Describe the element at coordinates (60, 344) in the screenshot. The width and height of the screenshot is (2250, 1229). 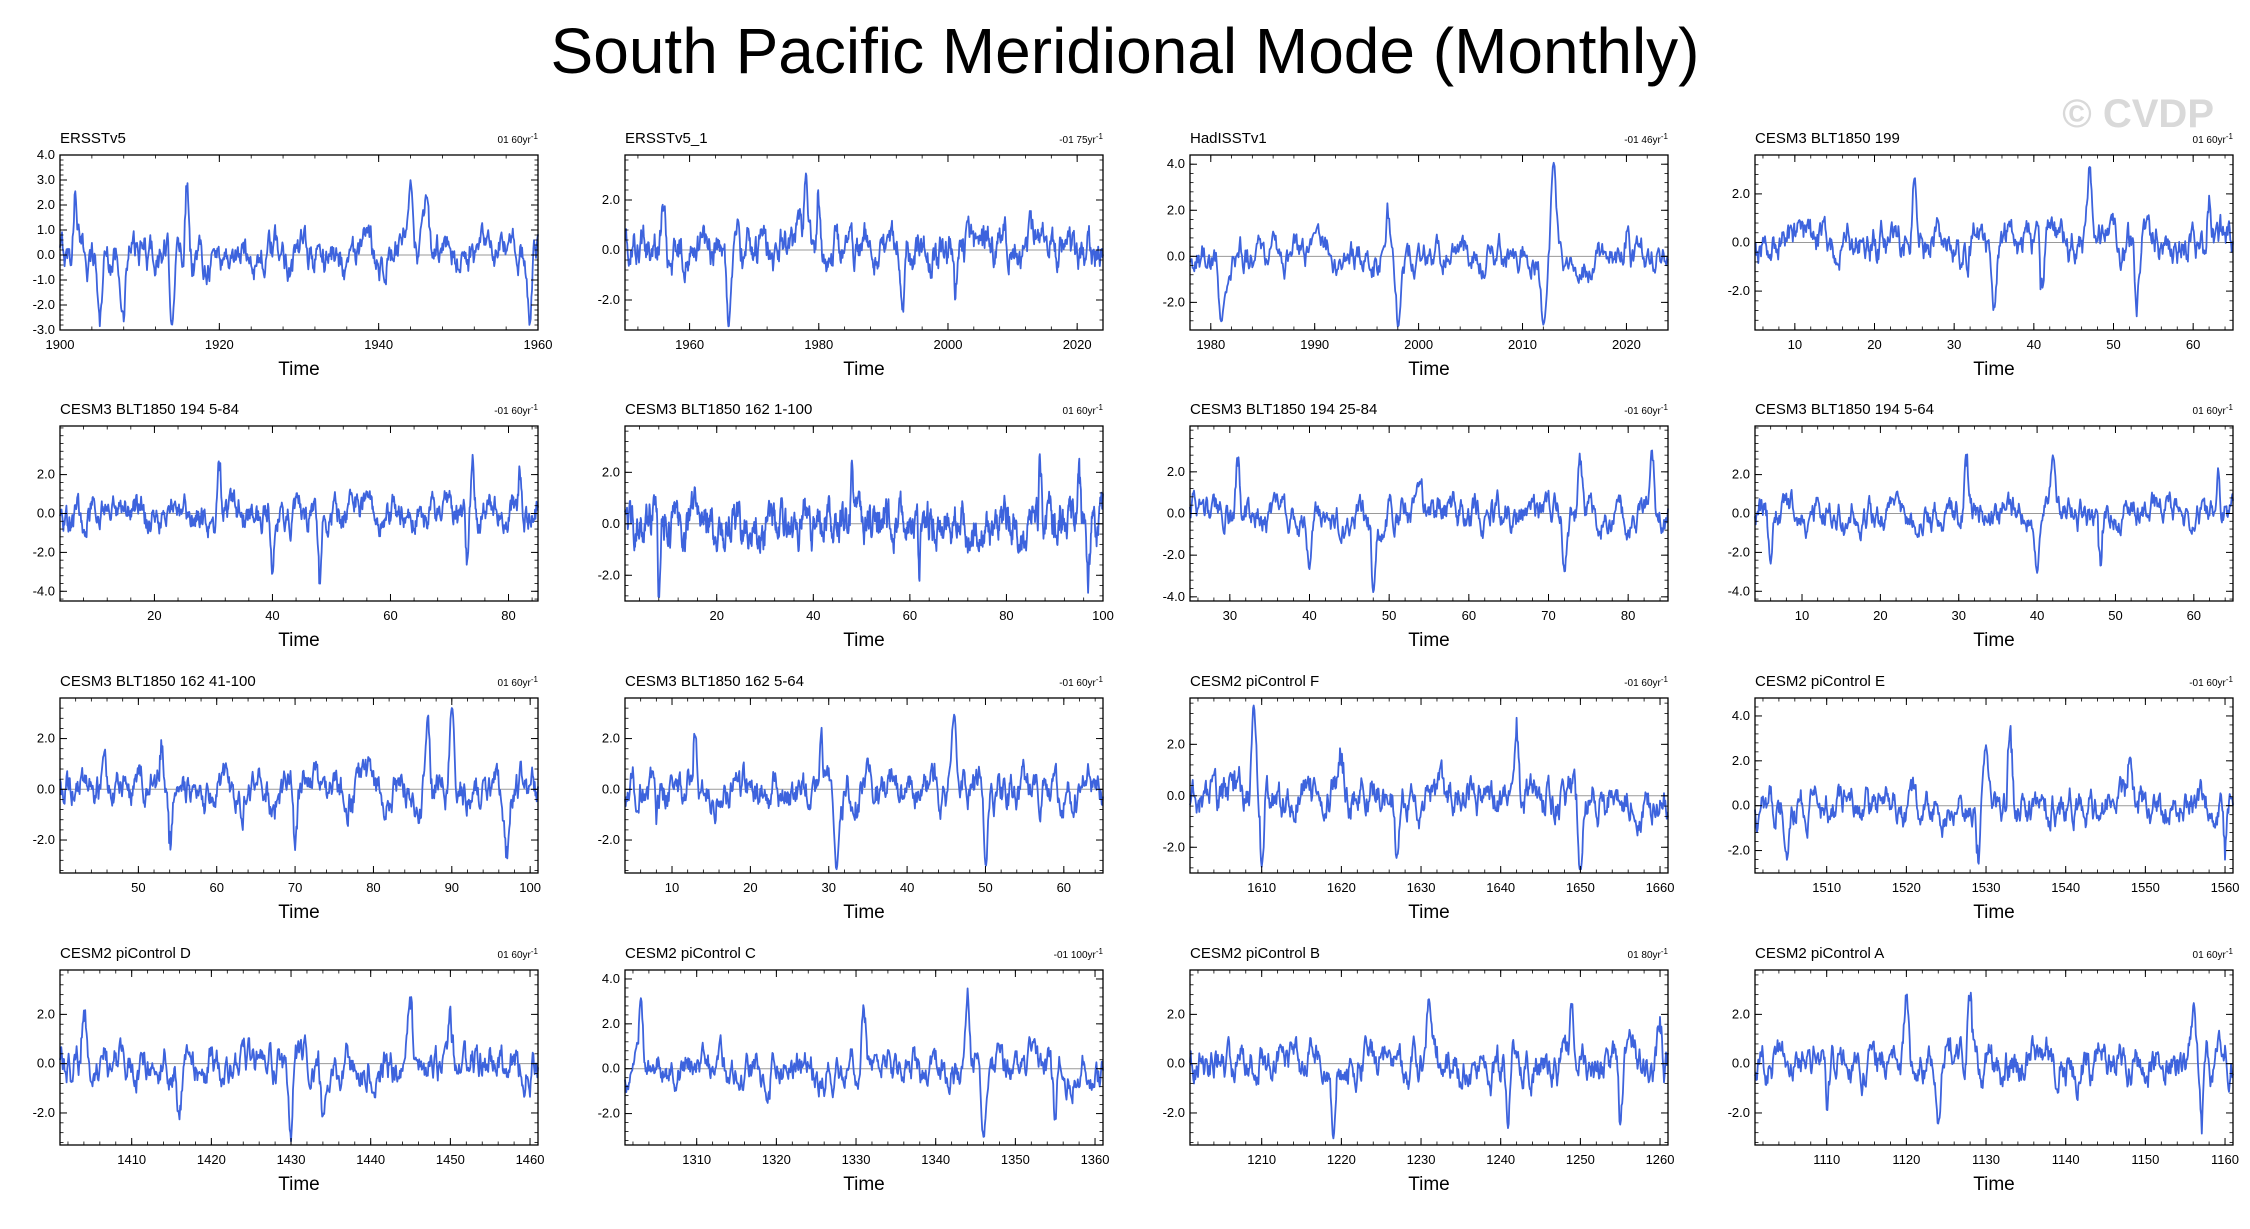
I see `x-tick-label: 1900` at that location.